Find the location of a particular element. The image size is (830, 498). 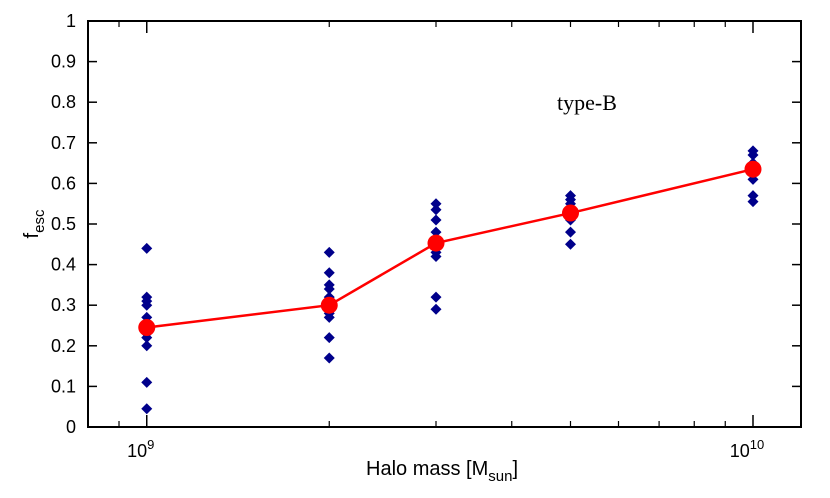

y-tick-label: 0.9 is located at coordinates (63, 62).